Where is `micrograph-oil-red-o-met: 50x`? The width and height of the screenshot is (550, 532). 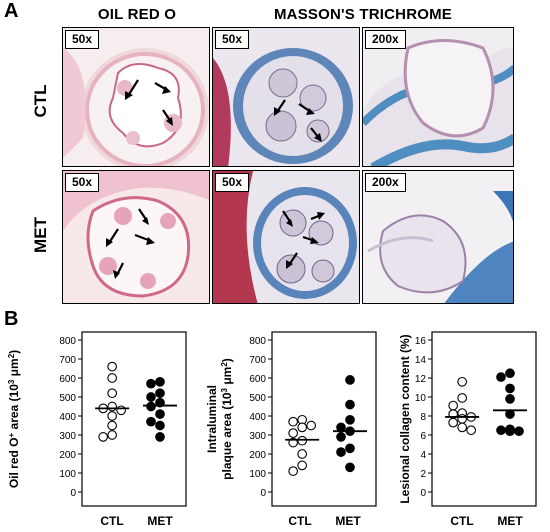
micrograph-oil-red-o-met: 50x is located at coordinates (136, 237).